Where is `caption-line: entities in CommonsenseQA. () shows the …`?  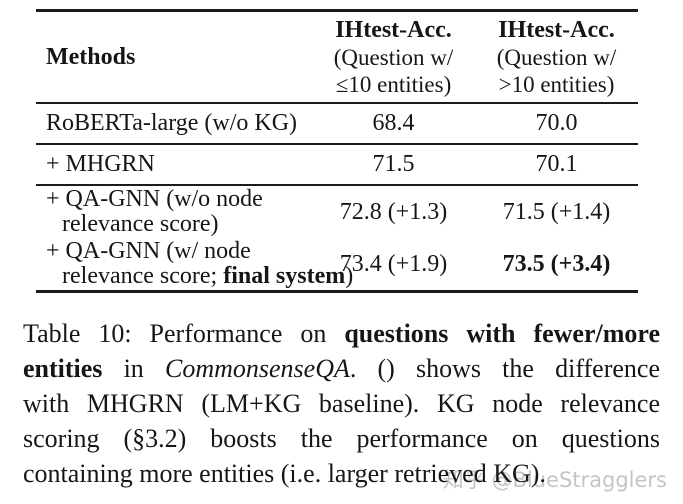
caption-line: entities in CommonsenseQA. () shows the … is located at coordinates (341, 368).